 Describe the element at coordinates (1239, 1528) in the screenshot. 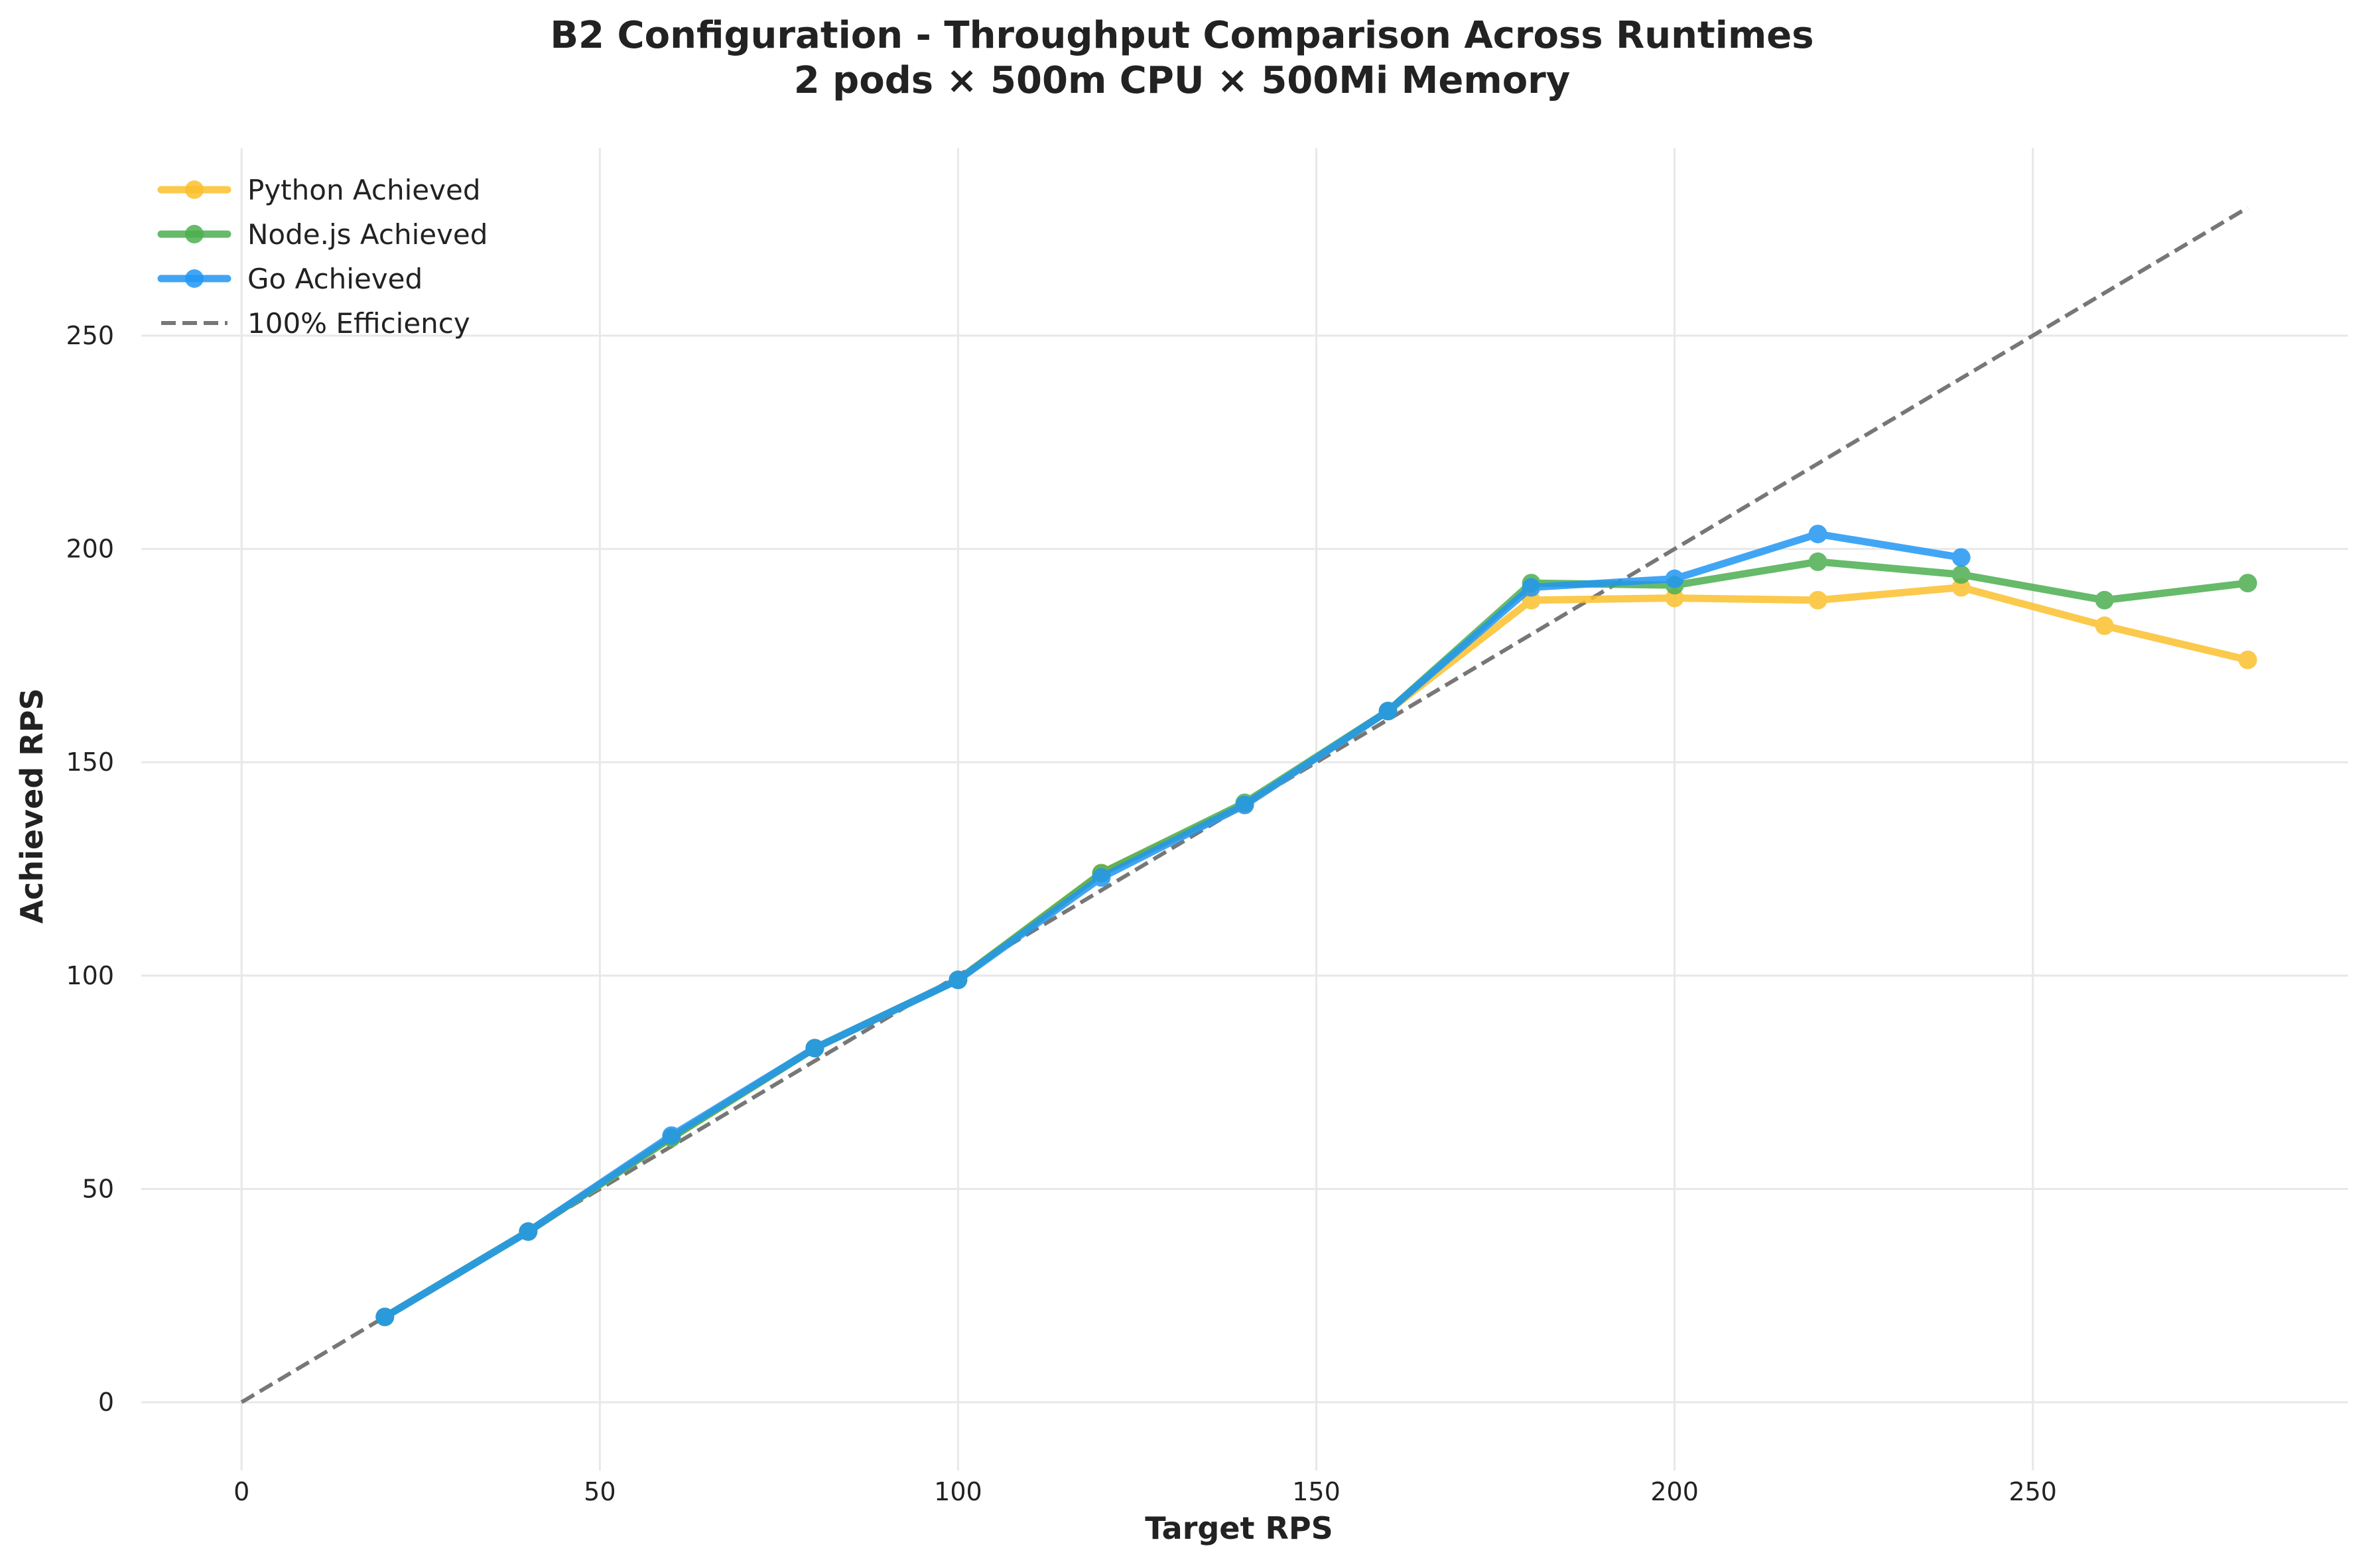

I see `x-axis-label: Target RPS` at that location.